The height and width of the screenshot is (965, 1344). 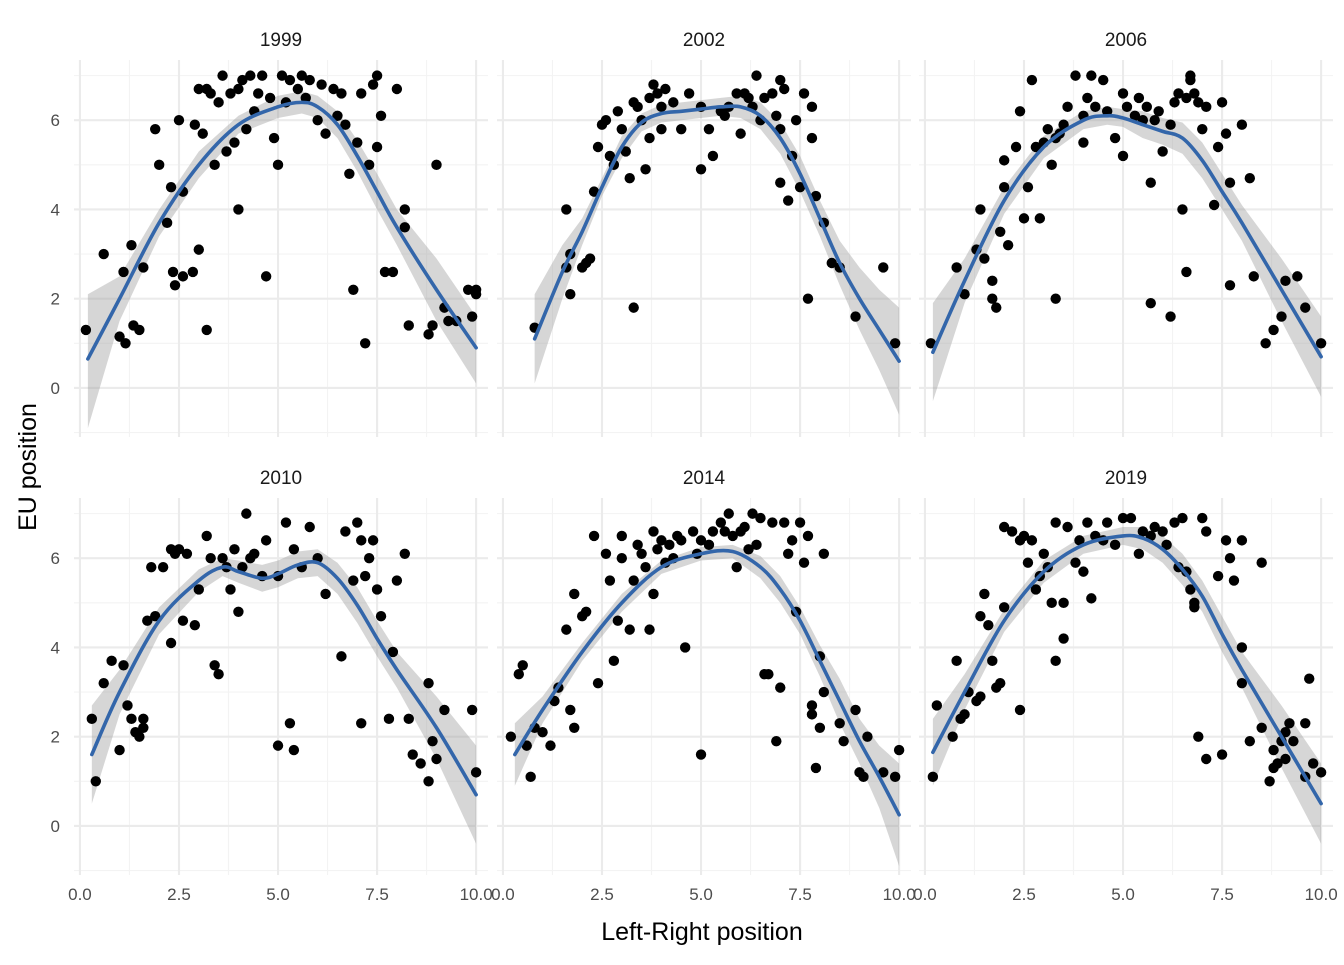 I want to click on y-tick-label: 0, so click(x=55, y=826).